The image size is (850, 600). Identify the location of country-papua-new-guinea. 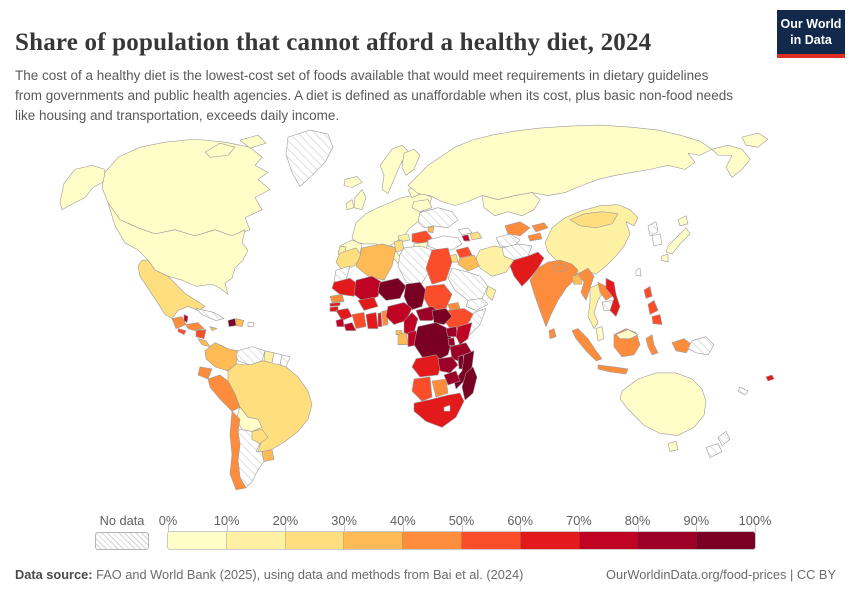
(701, 346).